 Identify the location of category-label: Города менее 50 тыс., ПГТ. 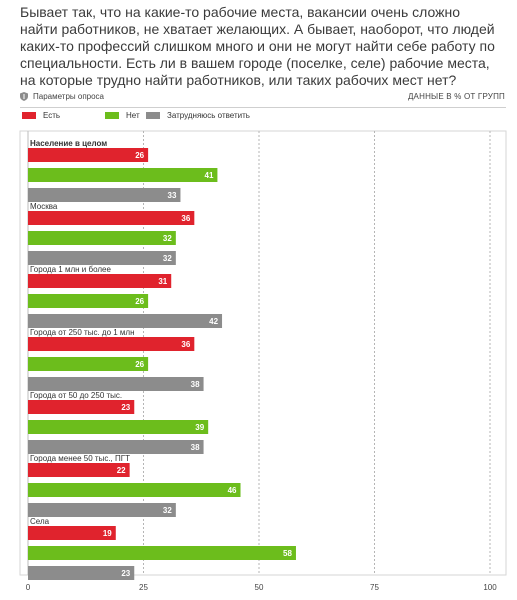
(80, 458).